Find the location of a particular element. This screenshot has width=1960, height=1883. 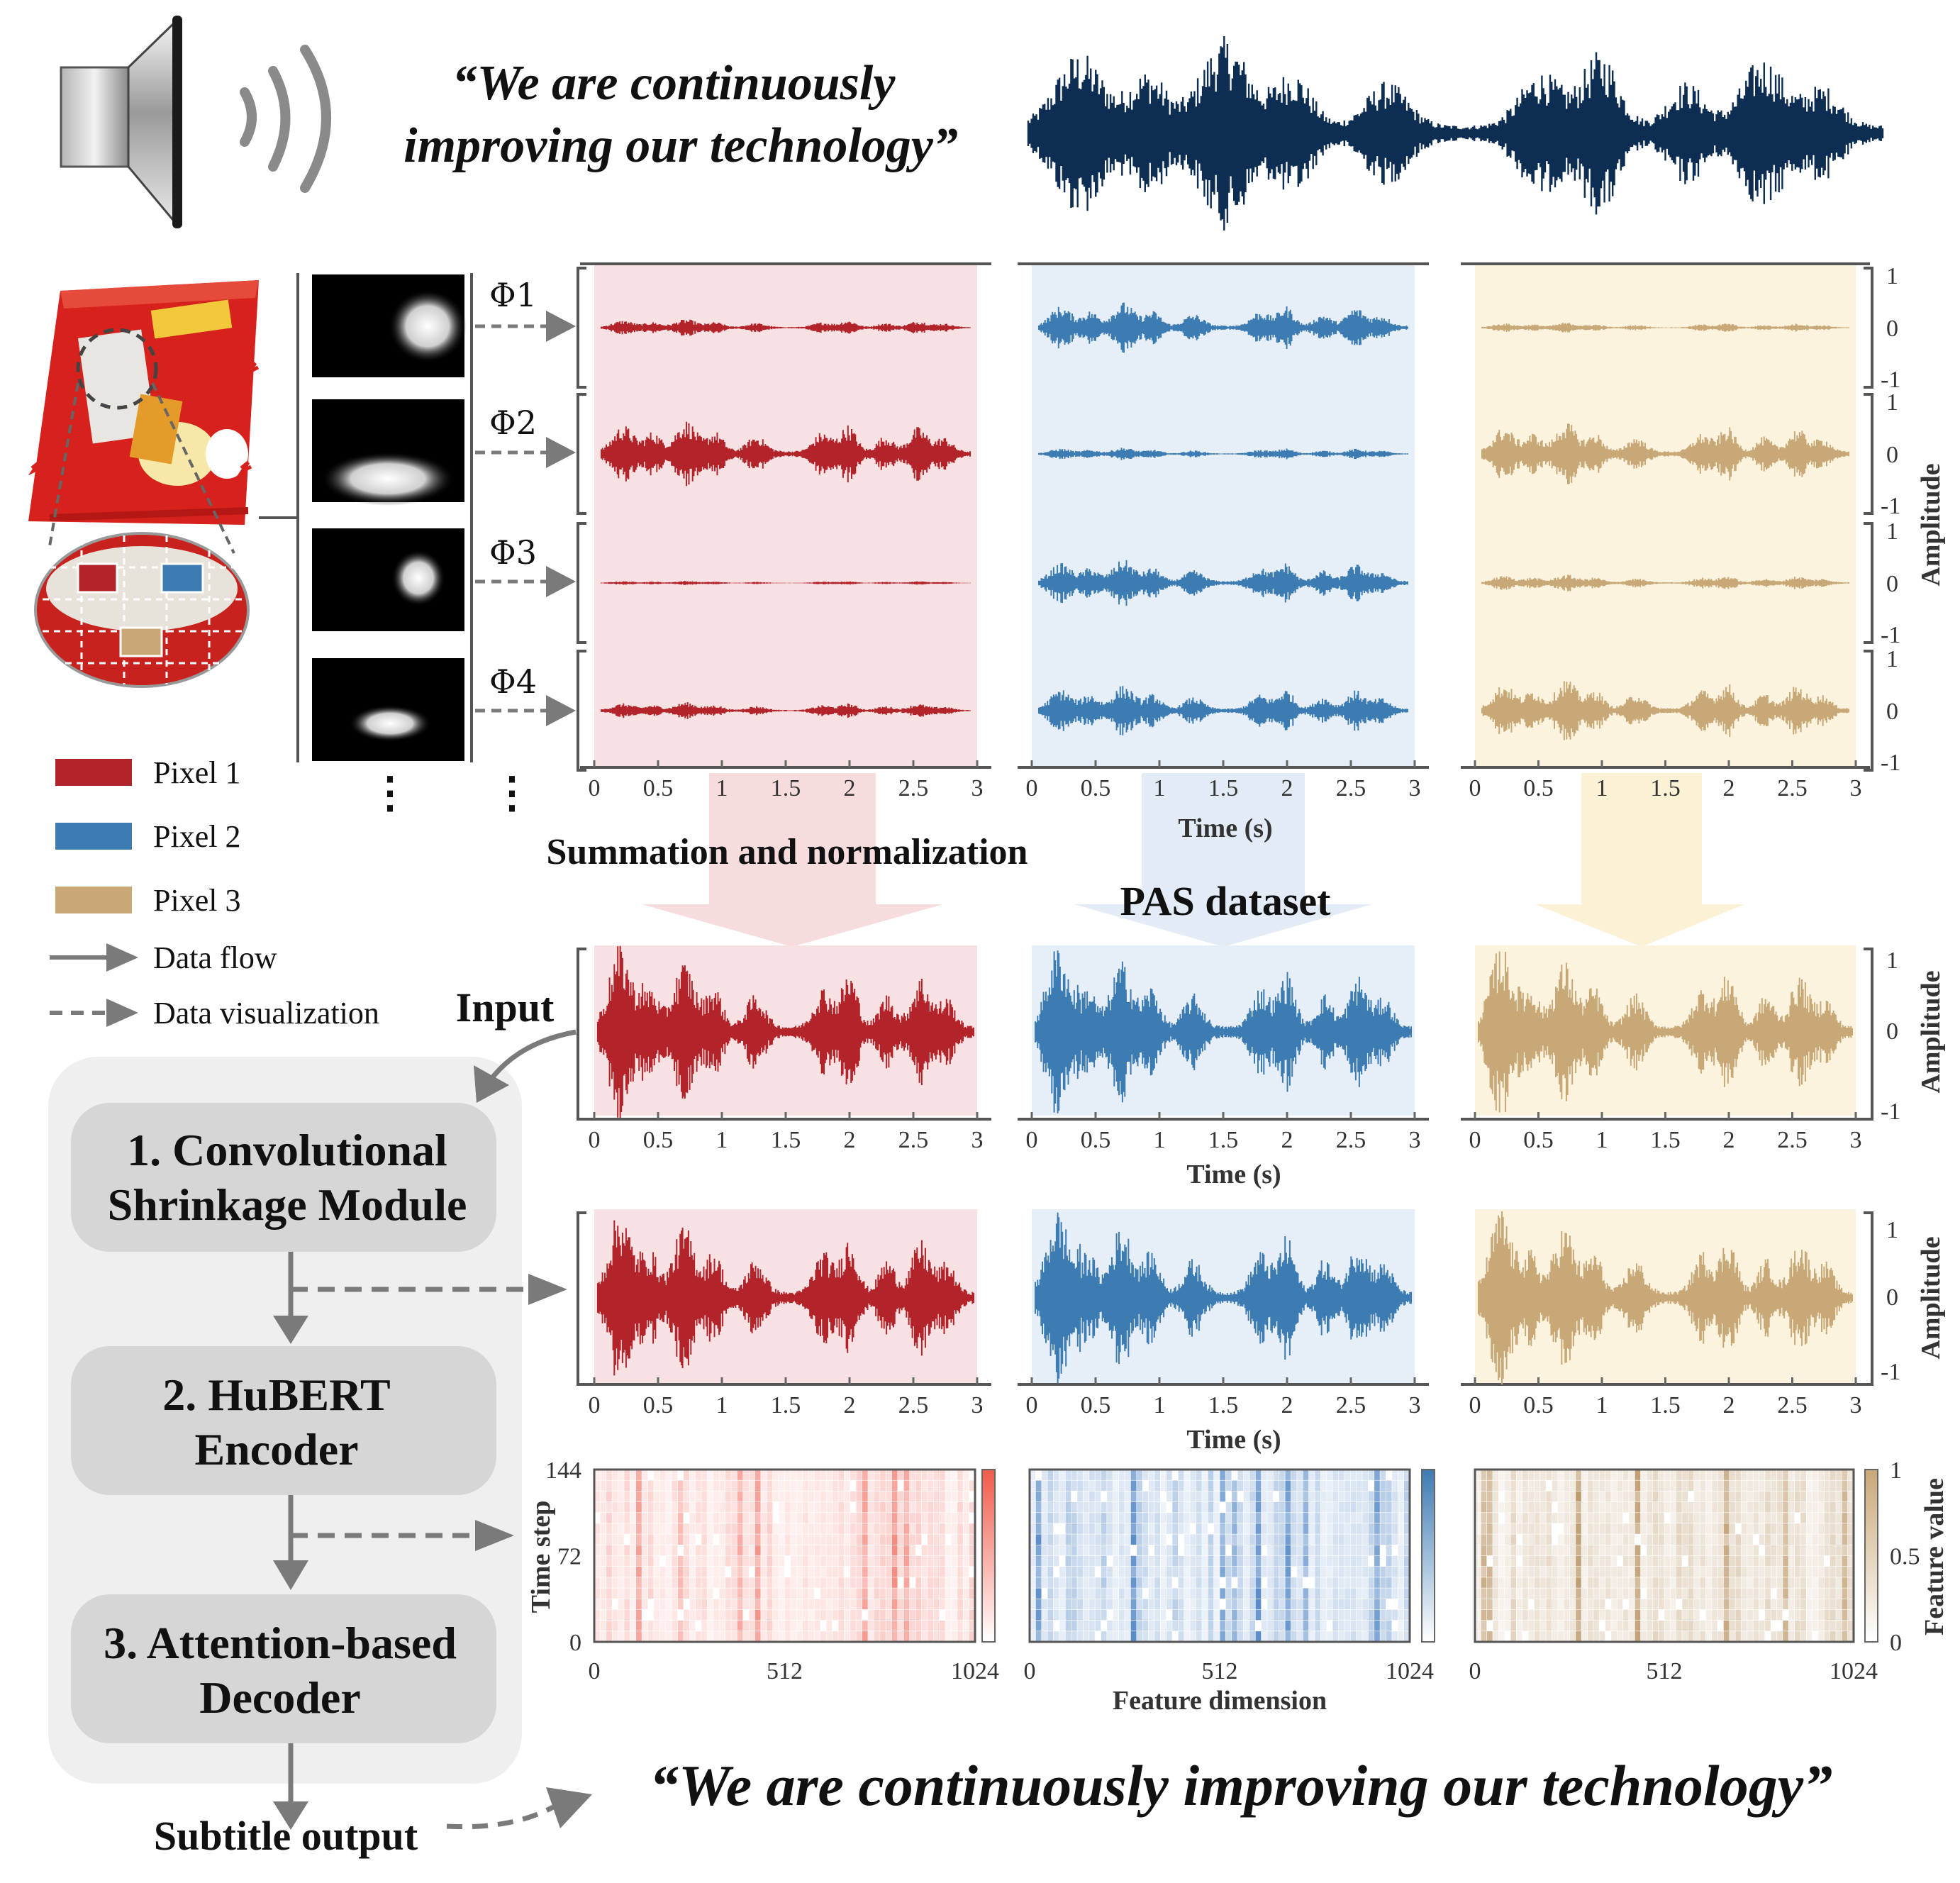

mode-amp-1-2: 1 is located at coordinates (1892, 531).